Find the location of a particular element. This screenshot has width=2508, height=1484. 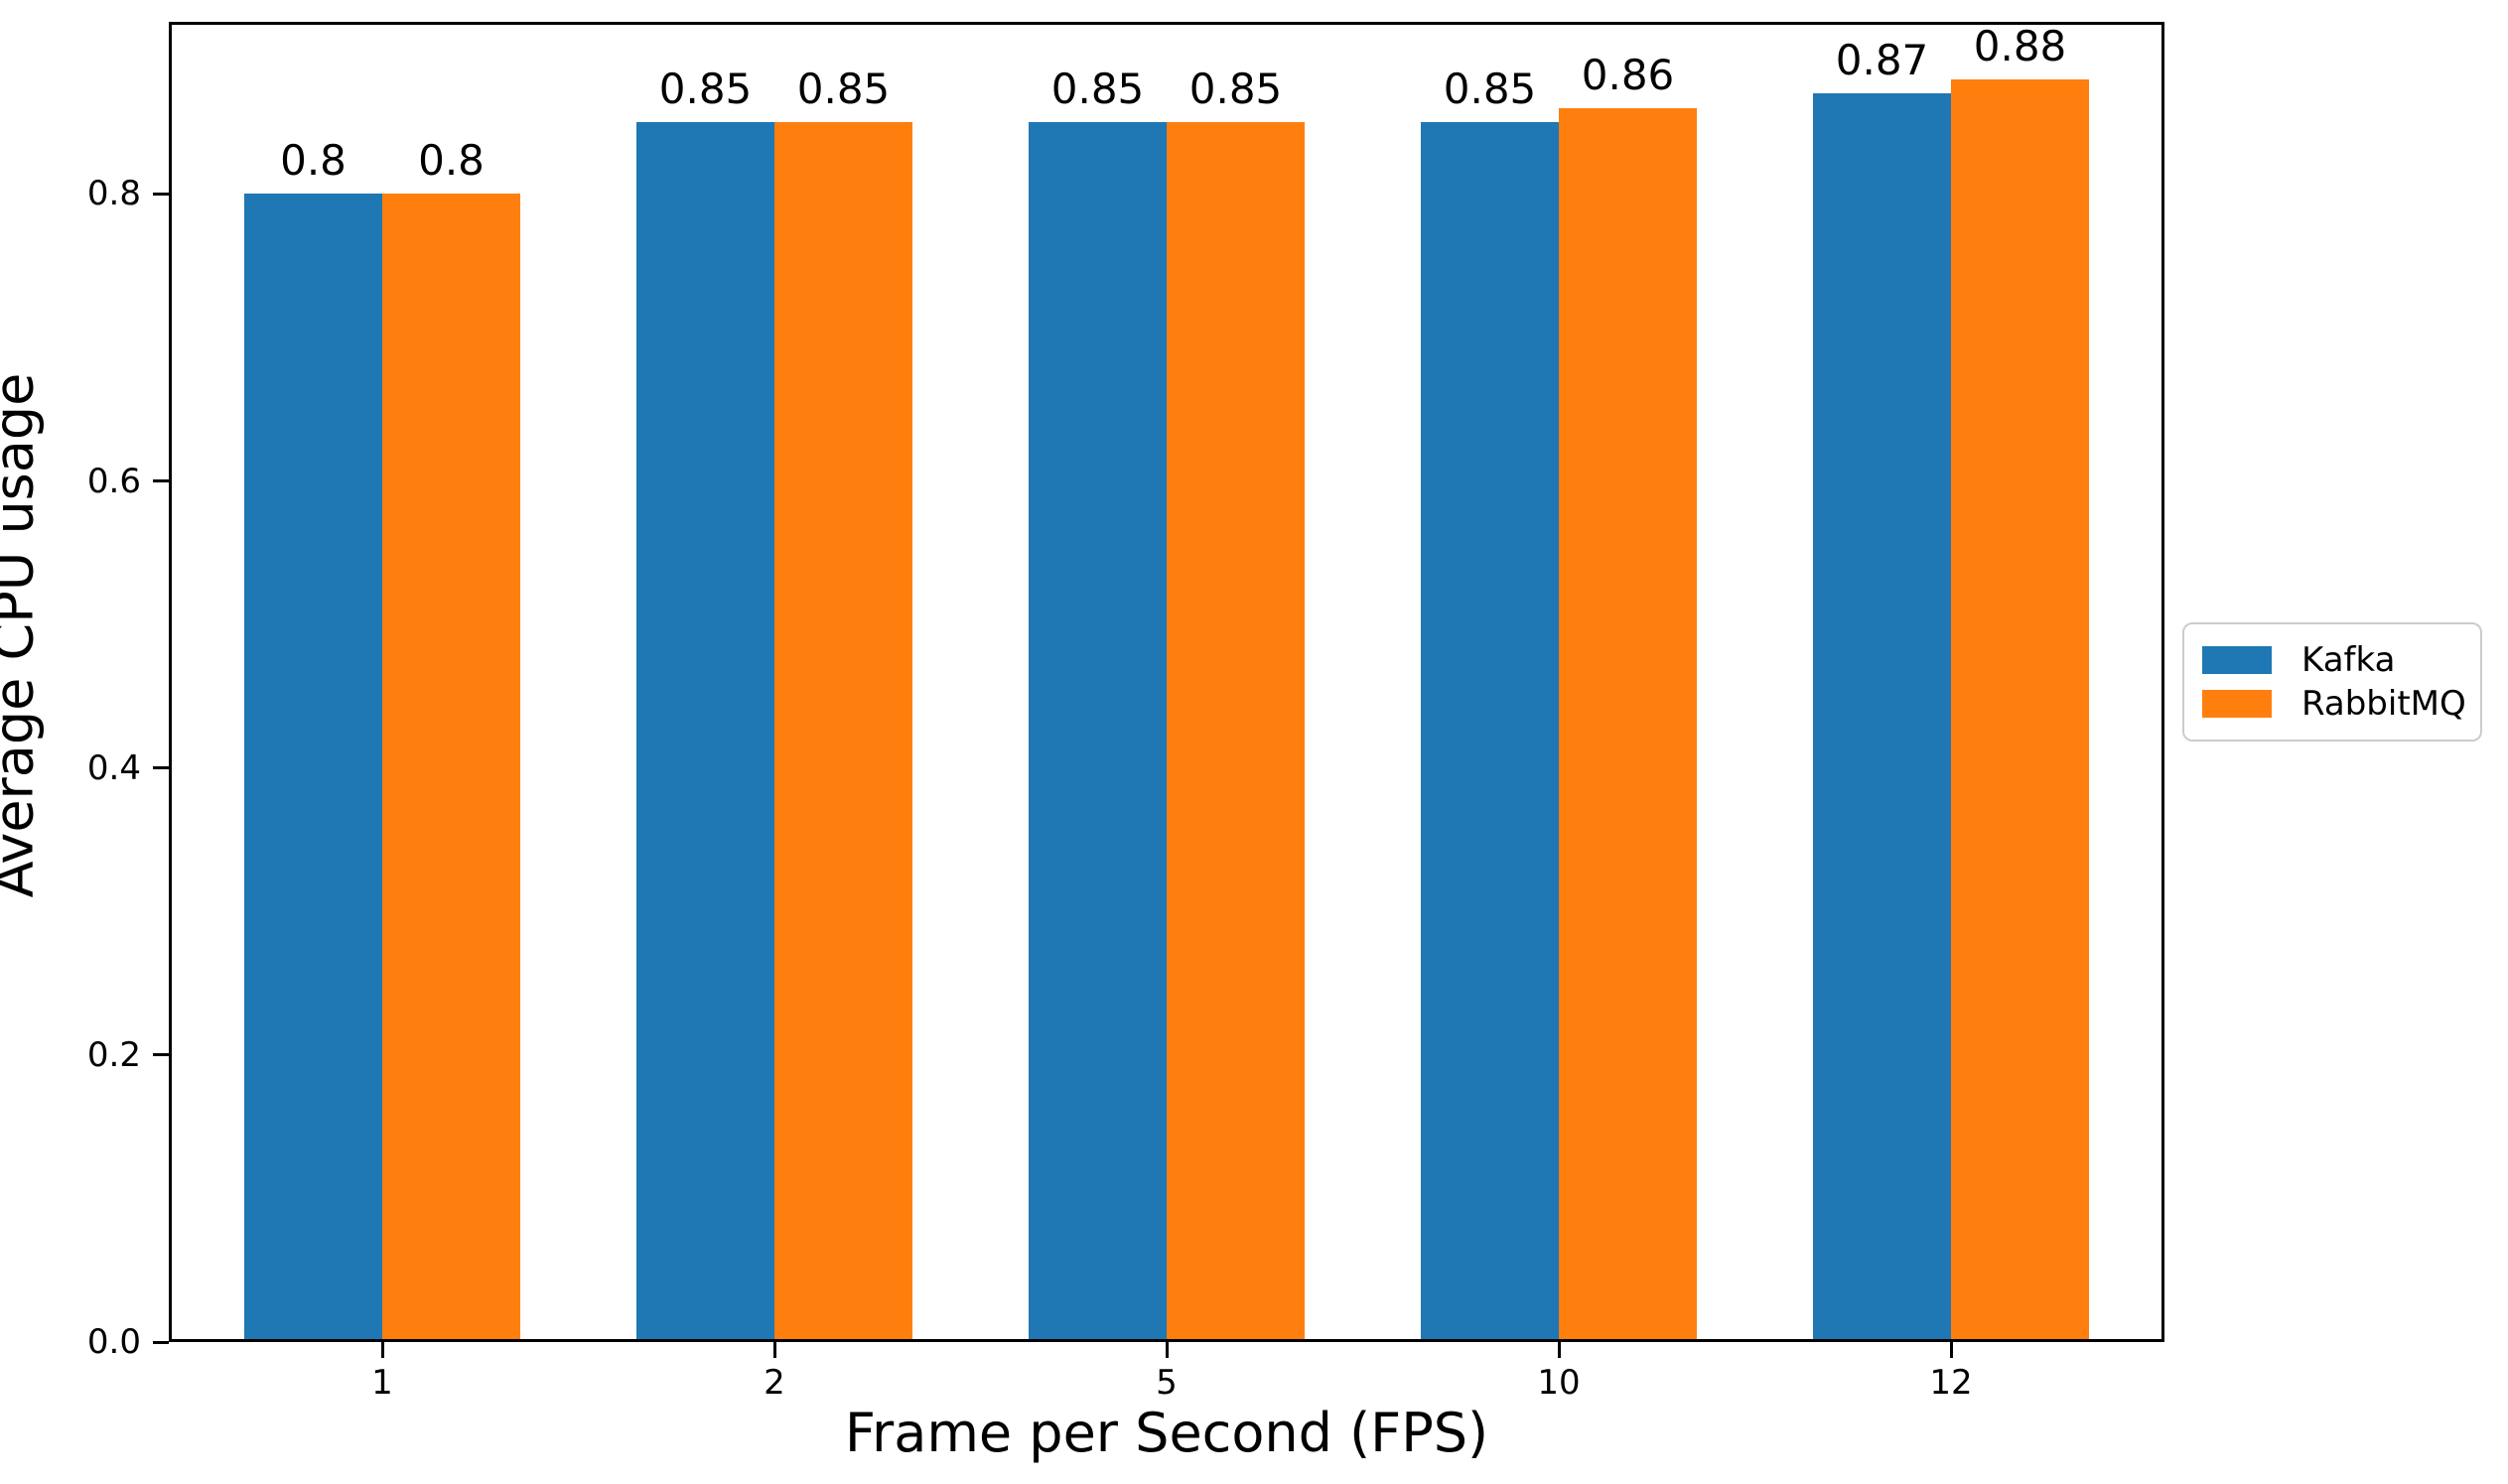

y-axis-title-wrapper: Average CPU usage is located at coordinates (23, 504).